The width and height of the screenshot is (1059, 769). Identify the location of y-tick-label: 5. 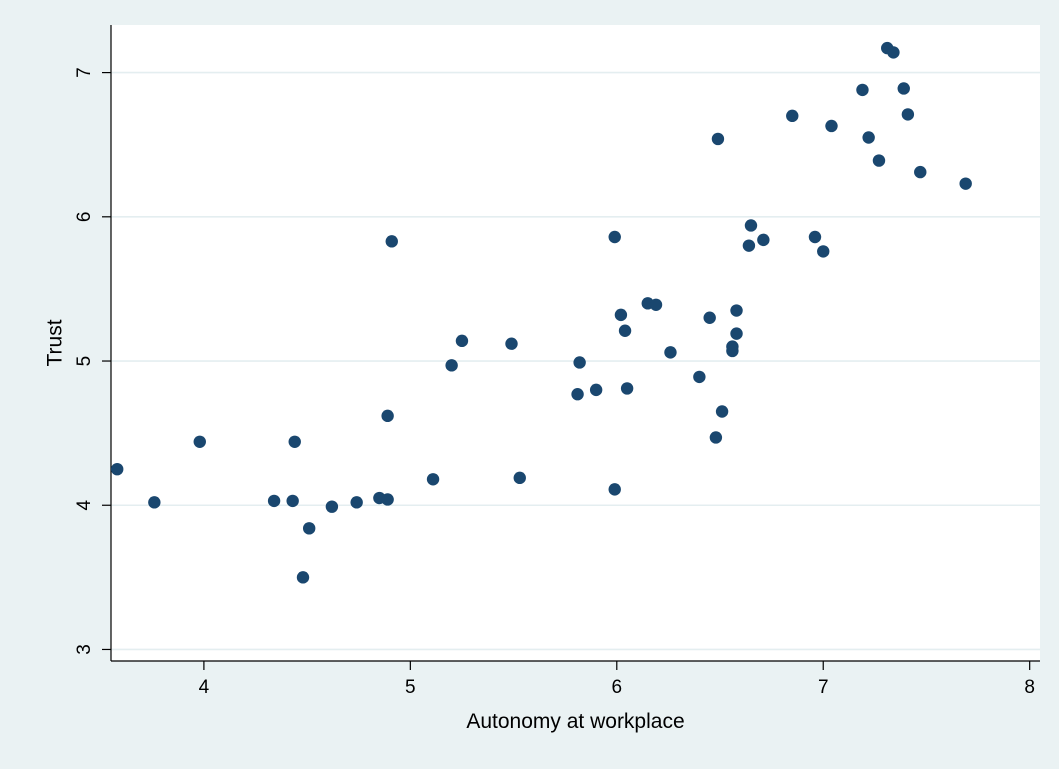
(84, 361).